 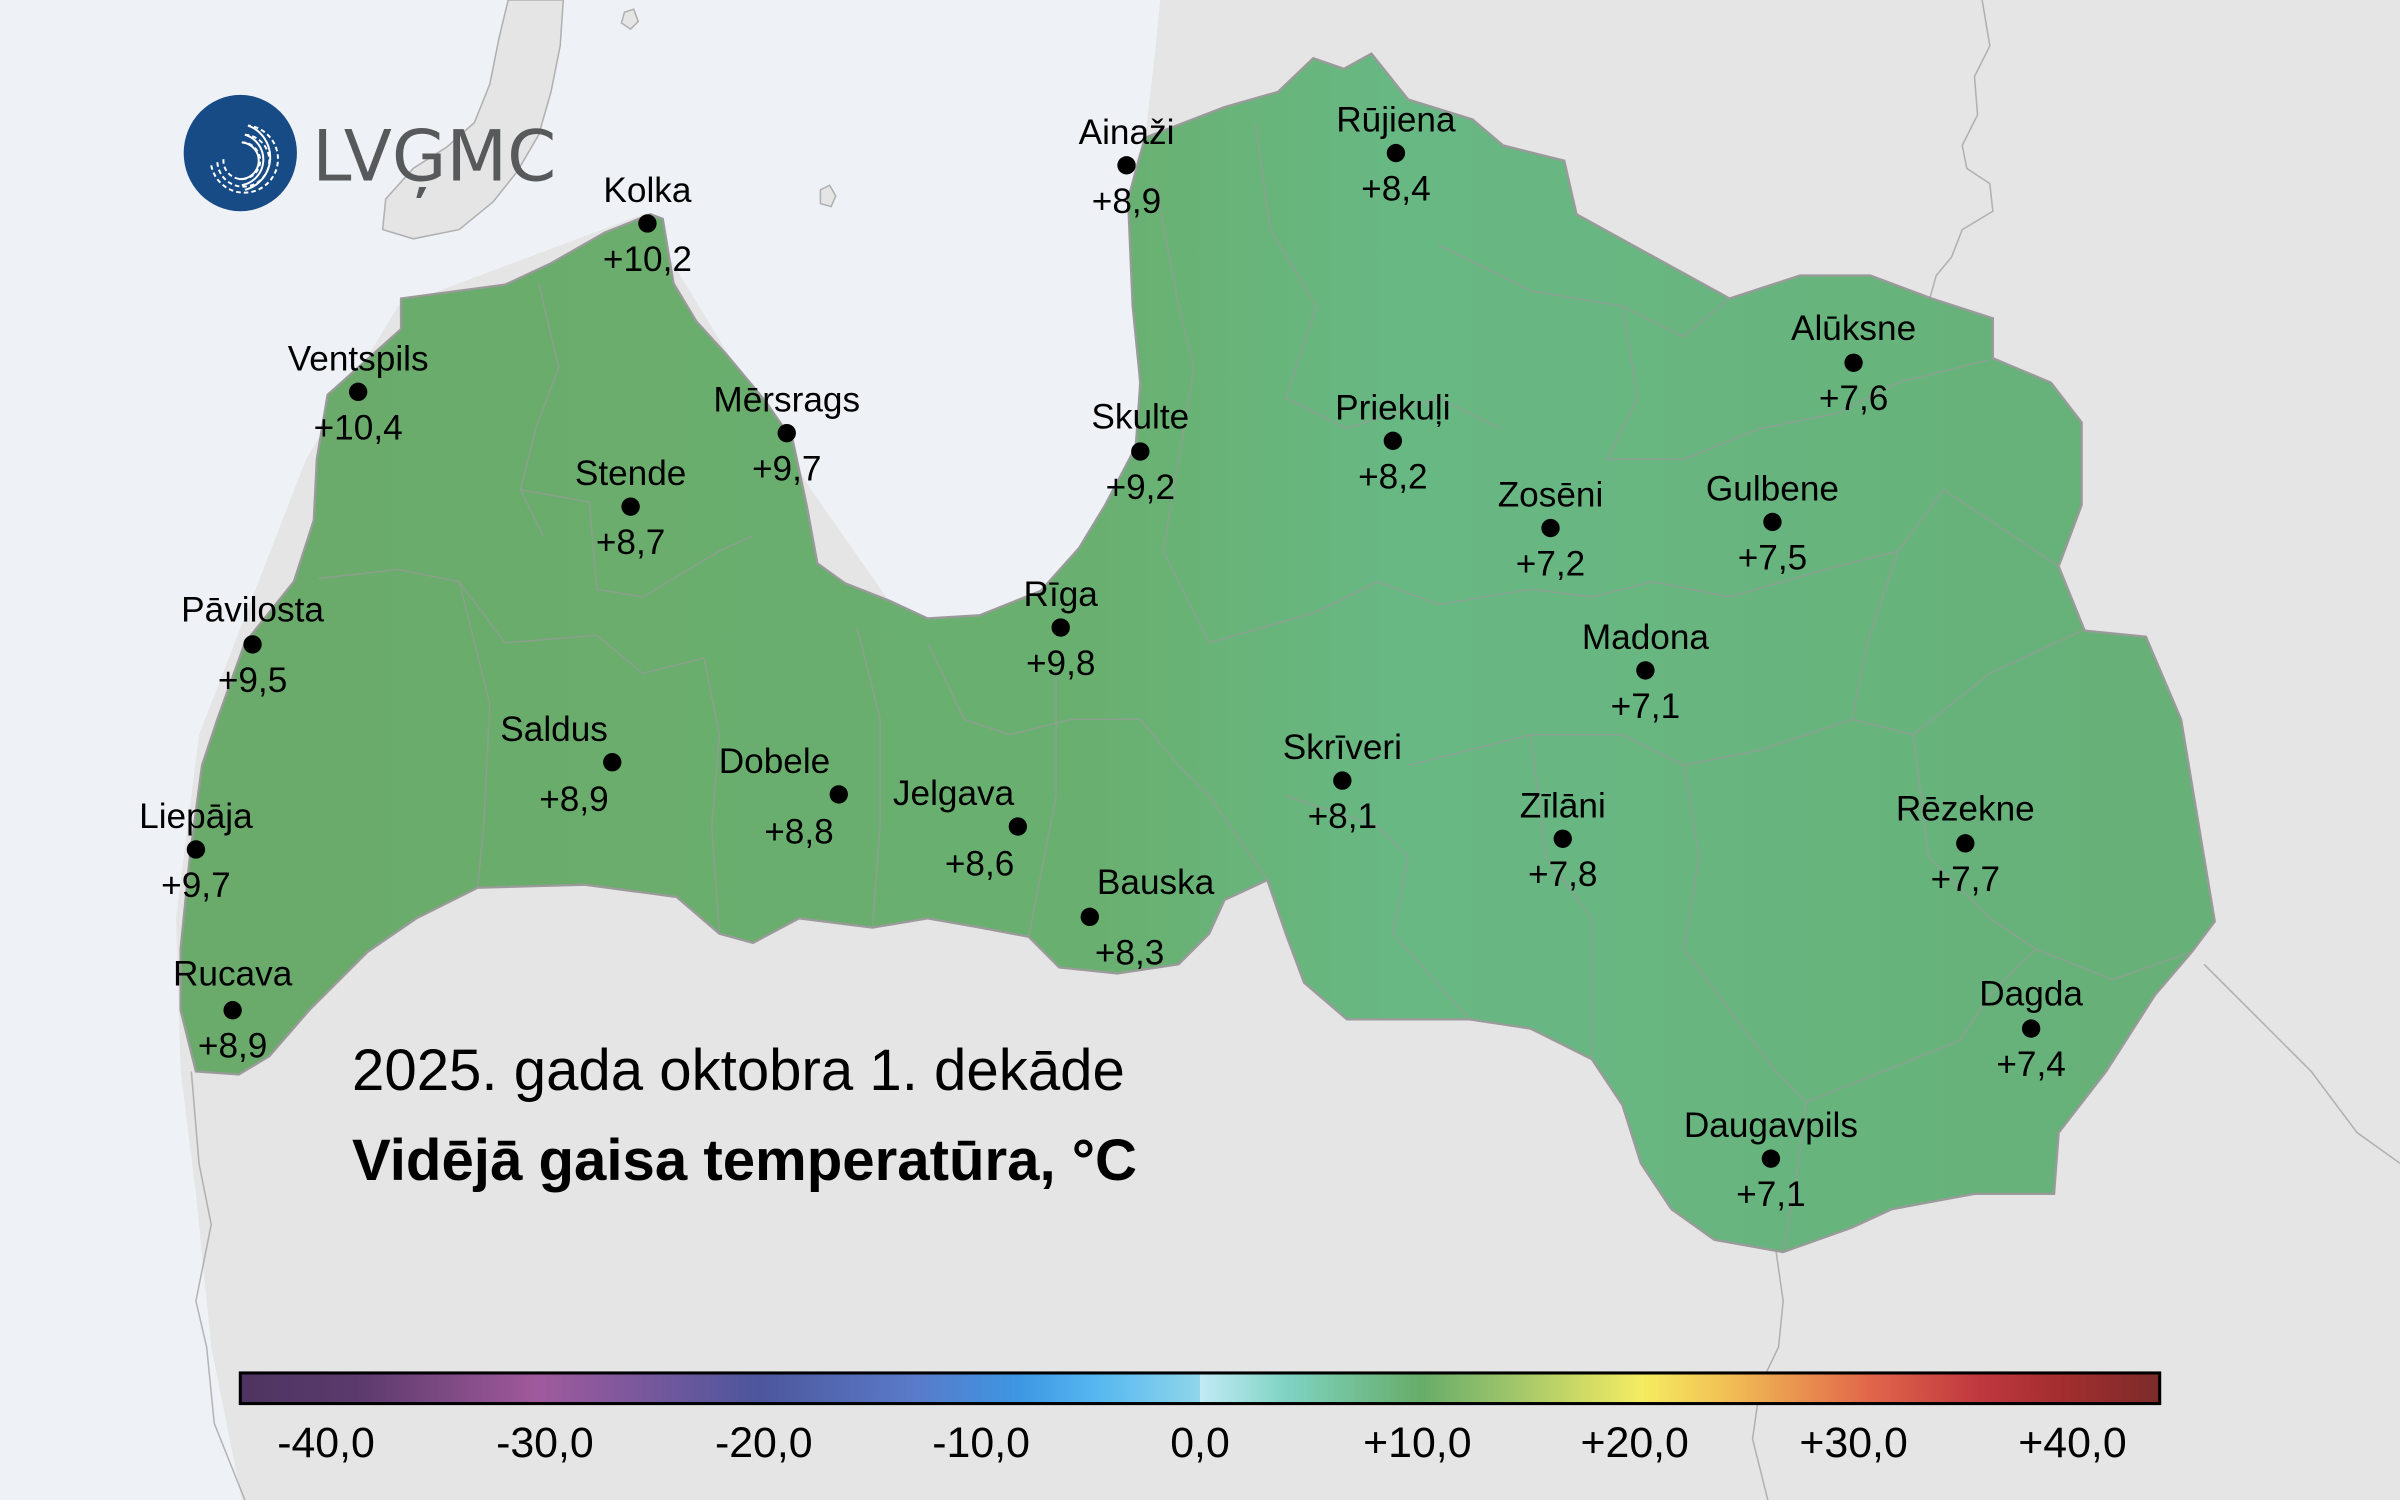 I want to click on colorbar-tick: -40,0, so click(x=326, y=1443).